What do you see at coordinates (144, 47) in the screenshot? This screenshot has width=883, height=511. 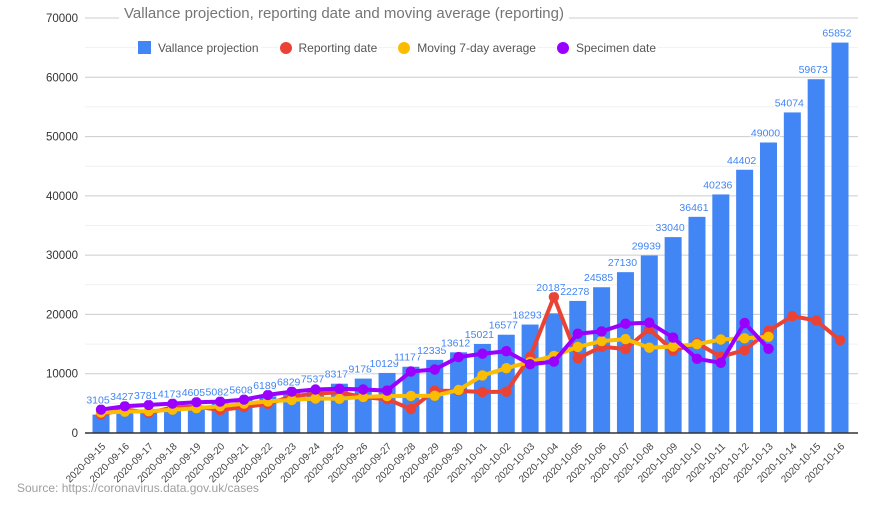 I see `legend-vallance-projection-swatch-icon` at bounding box center [144, 47].